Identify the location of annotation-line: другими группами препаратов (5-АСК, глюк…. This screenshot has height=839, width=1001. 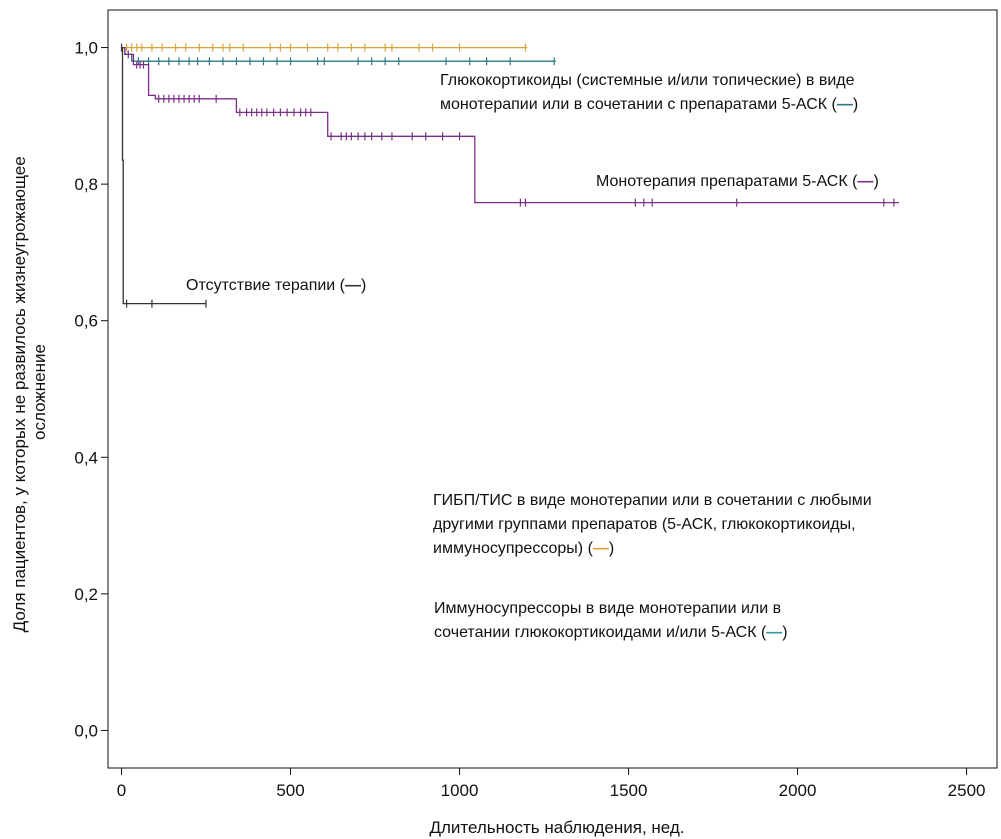
(644, 524).